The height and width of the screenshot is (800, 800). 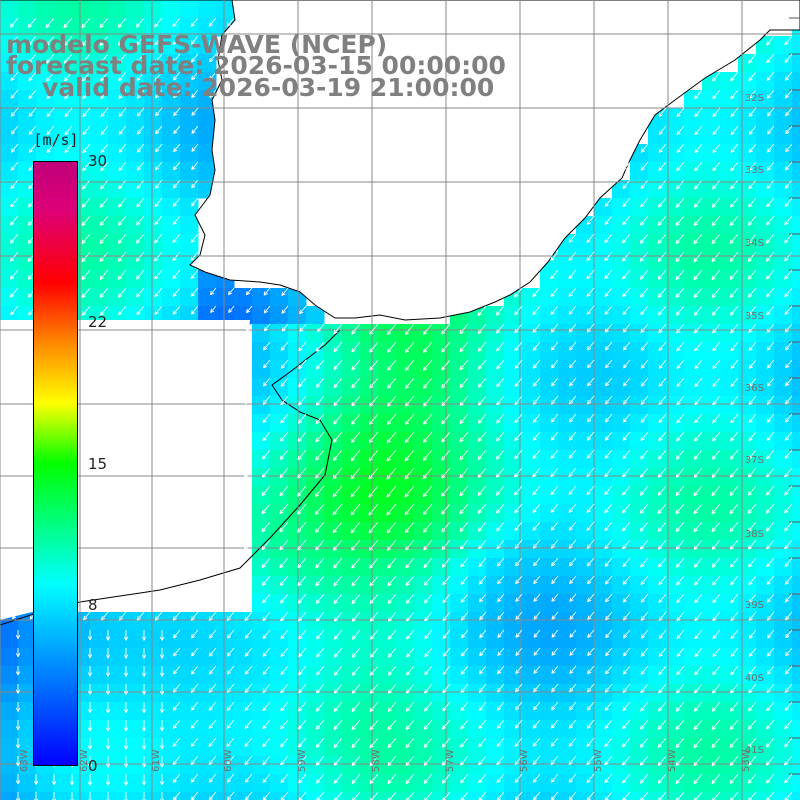 I want to click on colorbar-unit: [m/s], so click(x=56, y=140).